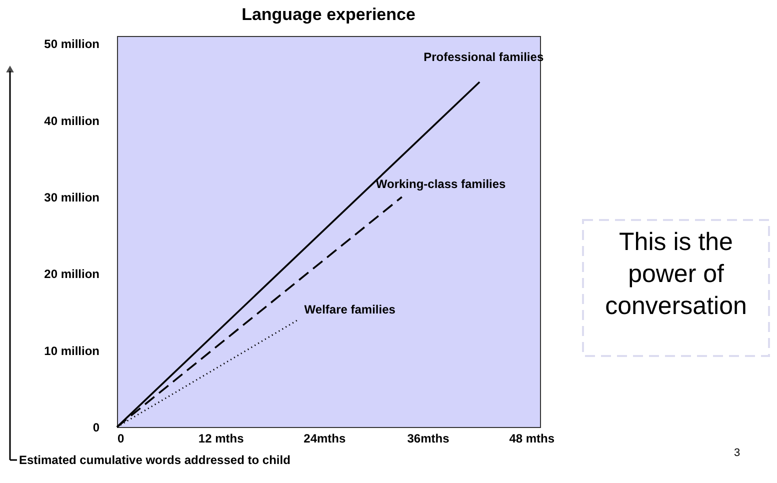 This screenshot has height=483, width=777. Describe the element at coordinates (72, 121) in the screenshot. I see `y-tick-label: 40 million` at that location.